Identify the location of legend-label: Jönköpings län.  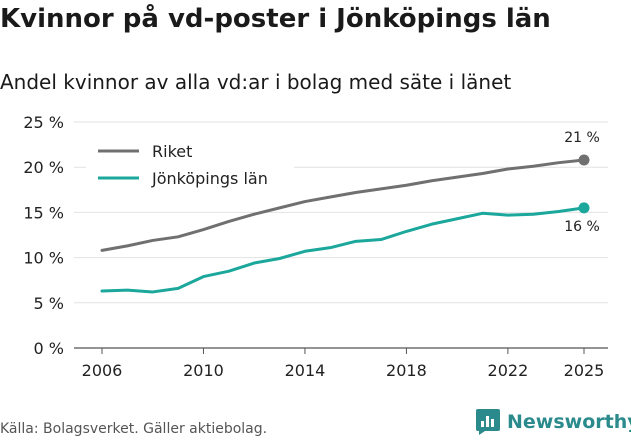
(209, 178).